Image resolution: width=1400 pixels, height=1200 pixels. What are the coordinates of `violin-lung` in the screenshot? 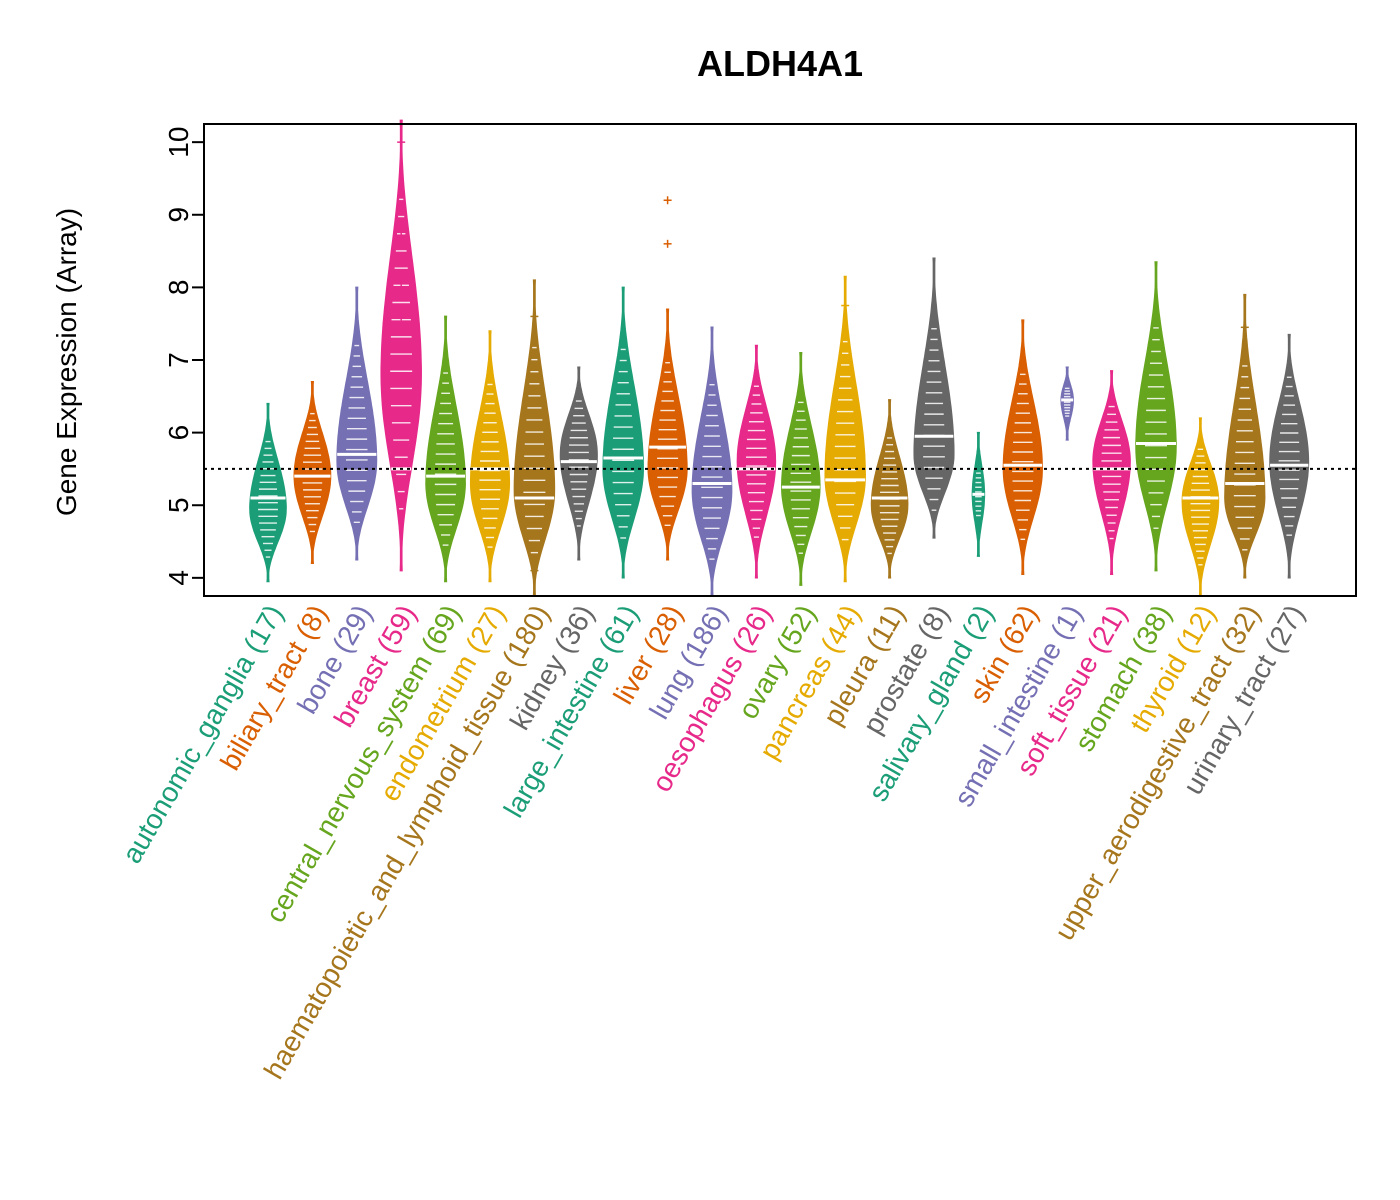 It's located at (712, 461).